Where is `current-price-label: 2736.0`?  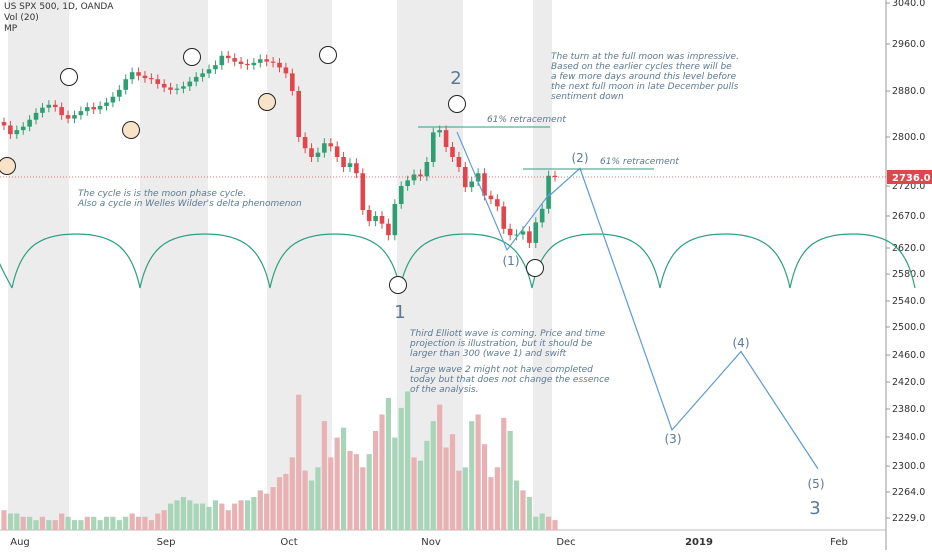 current-price-label: 2736.0 is located at coordinates (911, 178).